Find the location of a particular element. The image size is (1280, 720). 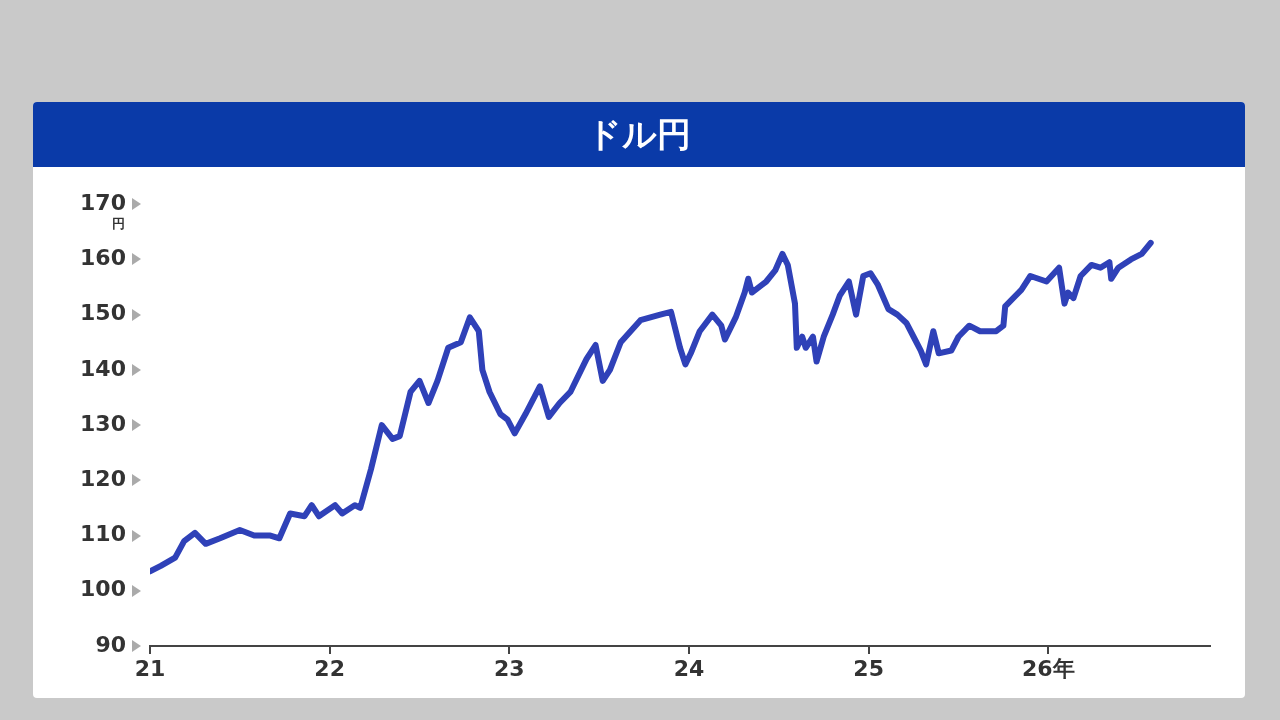

y-tick-label: 170 is located at coordinates (103, 202).